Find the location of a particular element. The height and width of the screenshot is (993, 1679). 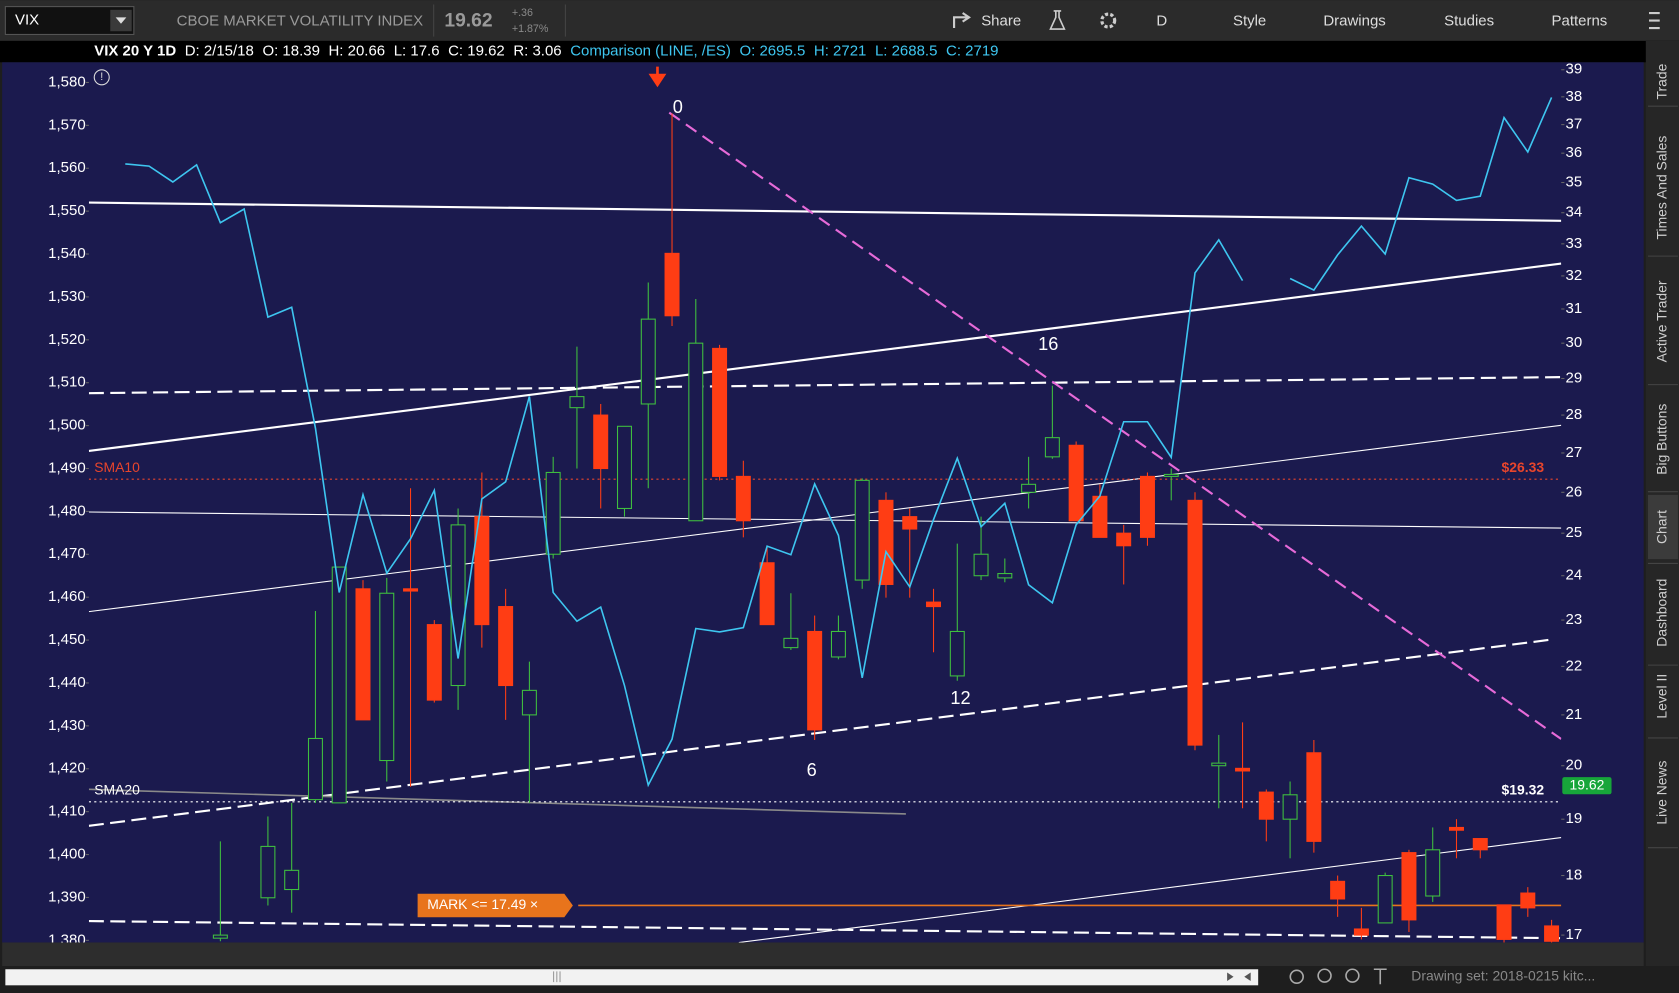

alert-glyph: ! is located at coordinates (101, 77).